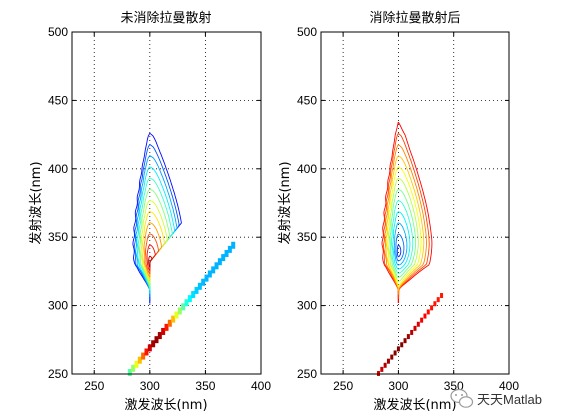 The width and height of the screenshot is (561, 420). Describe the element at coordinates (36, 202) in the screenshot. I see `ylabel-left: 发射波长(nm)` at that location.